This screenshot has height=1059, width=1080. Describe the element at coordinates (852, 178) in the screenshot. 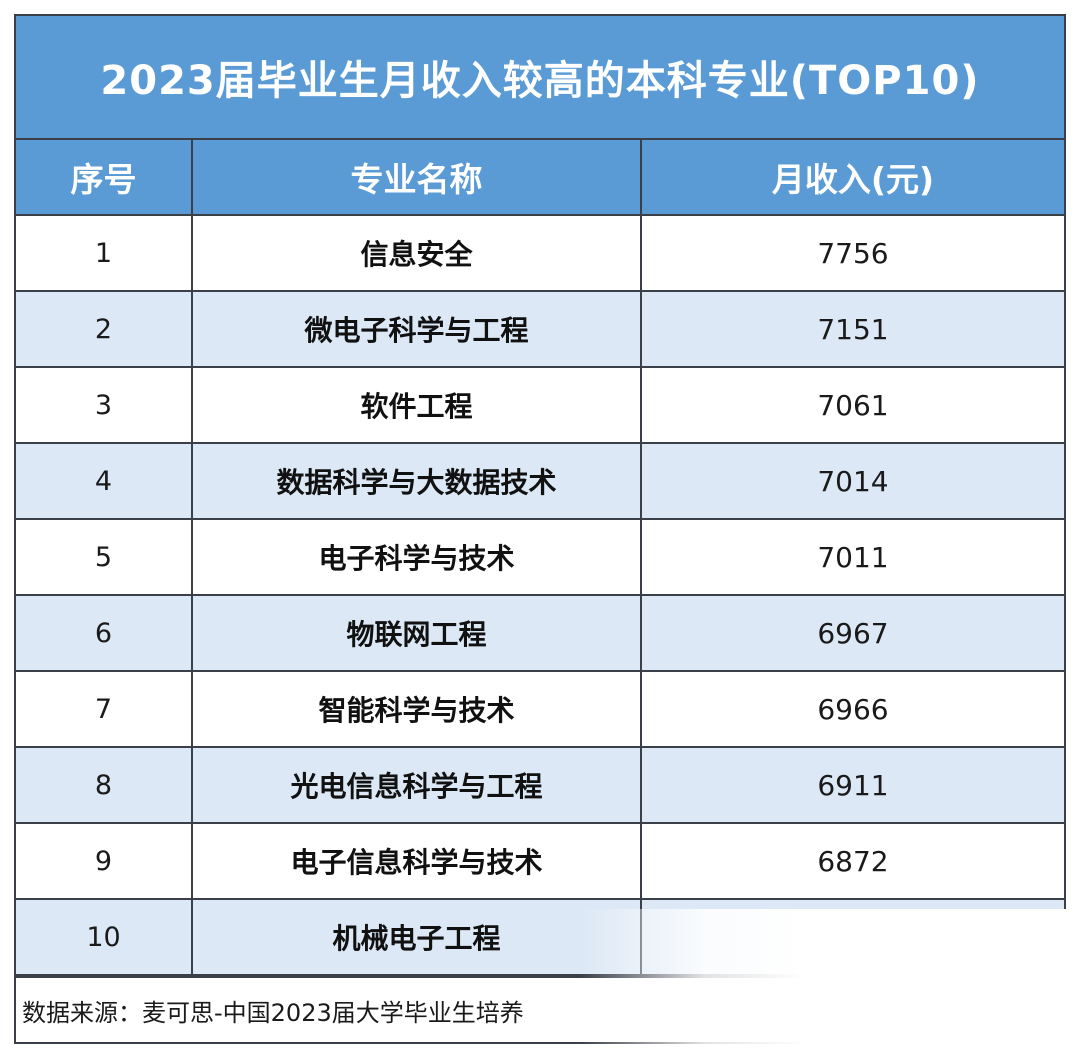

I see `header-income: 月收入(元)` at that location.